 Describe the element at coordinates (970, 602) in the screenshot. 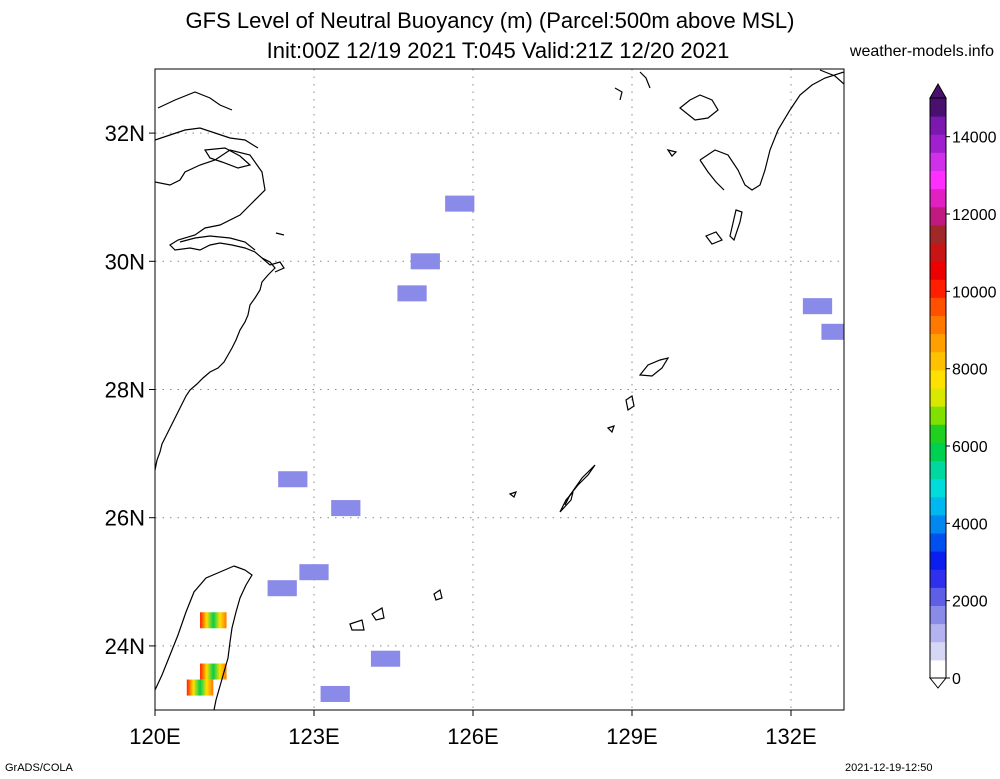

I see `colorbar-label: 2000` at that location.